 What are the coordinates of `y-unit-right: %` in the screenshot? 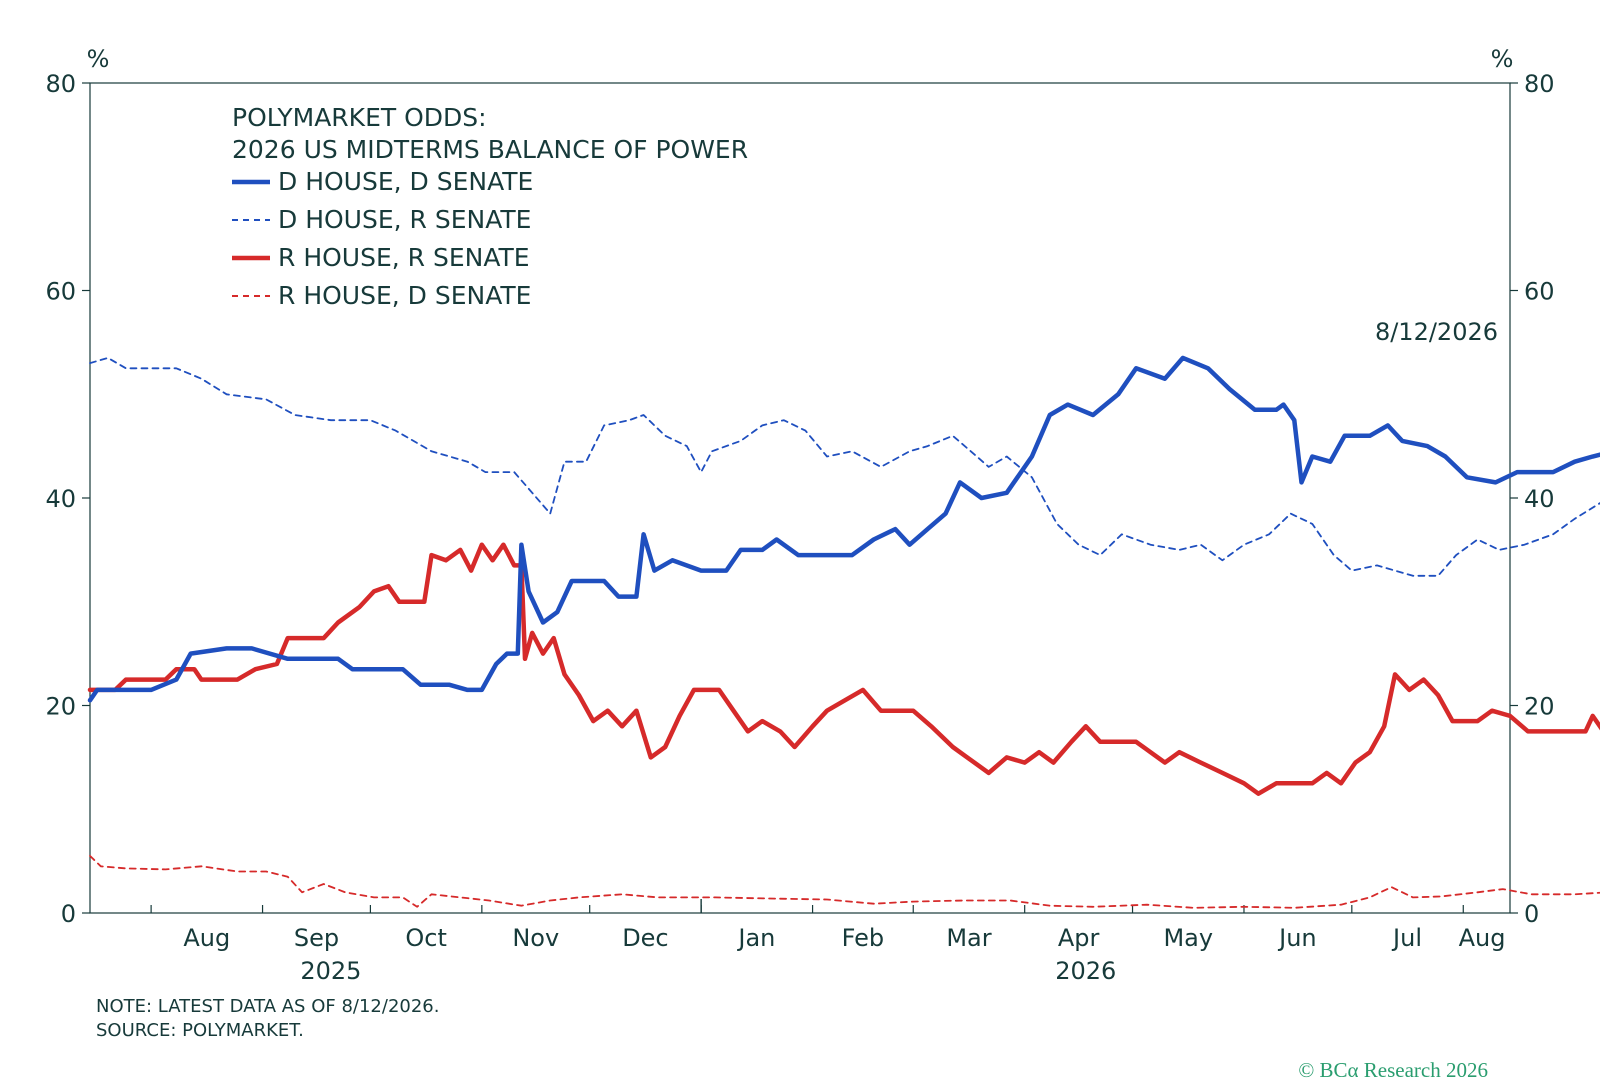 It's located at (1502, 59).